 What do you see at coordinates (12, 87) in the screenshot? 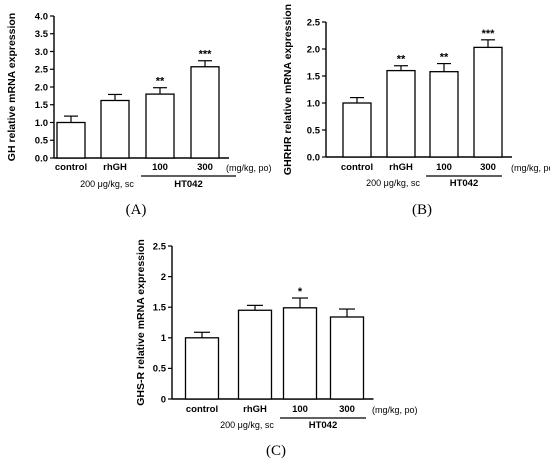
I see `y-axis-label: GH relative mRNA expression` at bounding box center [12, 87].